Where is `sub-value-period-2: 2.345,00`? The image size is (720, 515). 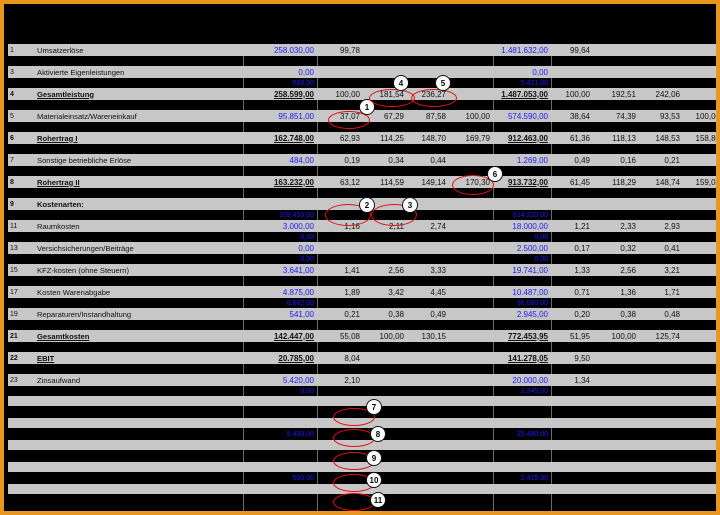
sub-value-period-2: 2.345,00 is located at coordinates (534, 391).